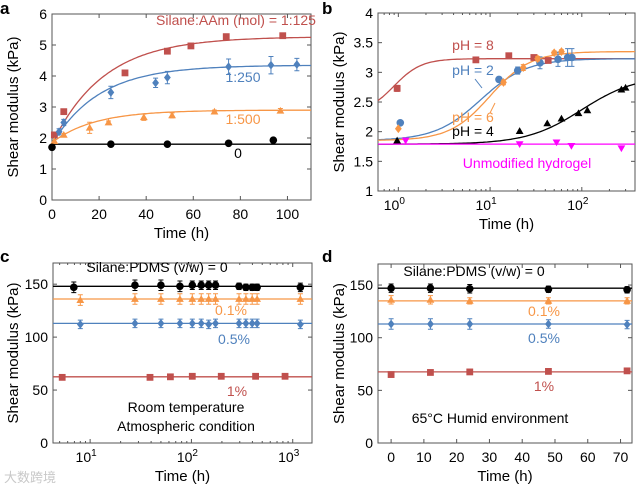  Describe the element at coordinates (490, 457) in the screenshot. I see `x-tick-label: 30` at that location.